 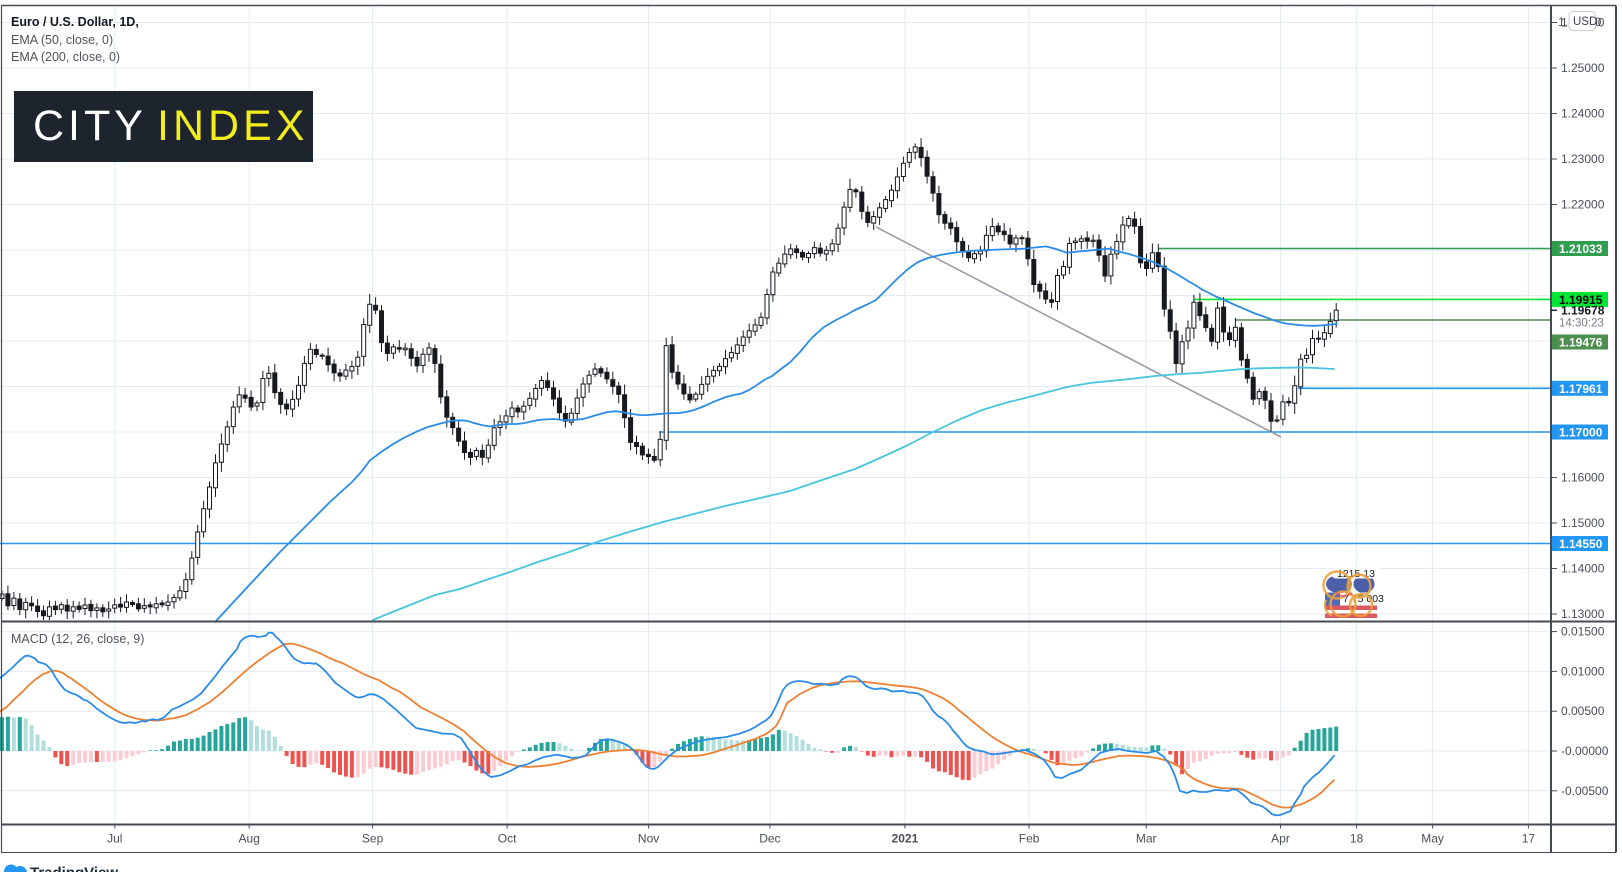 What do you see at coordinates (75, 22) in the screenshot?
I see `svg-text: Euro / U.S. Dollar, 1D,` at bounding box center [75, 22].